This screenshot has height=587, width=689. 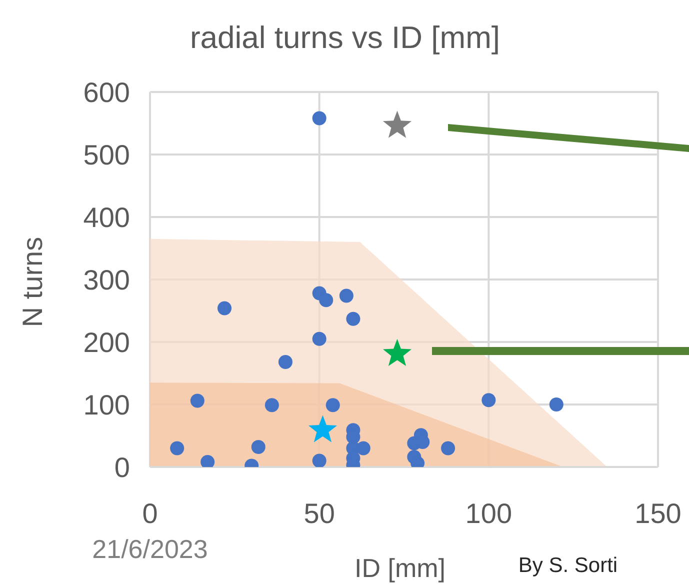 What do you see at coordinates (106, 342) in the screenshot?
I see `y-tick-label: 200` at bounding box center [106, 342].